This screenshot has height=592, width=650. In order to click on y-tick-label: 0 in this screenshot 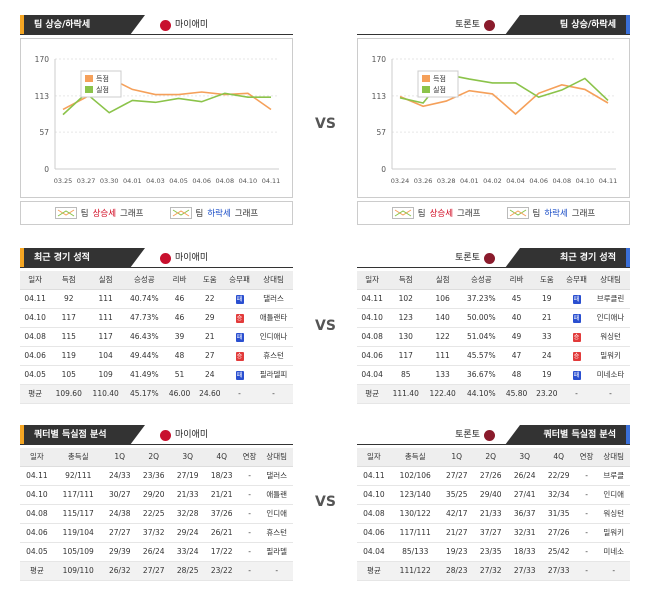, I will do `click(46, 169)`.